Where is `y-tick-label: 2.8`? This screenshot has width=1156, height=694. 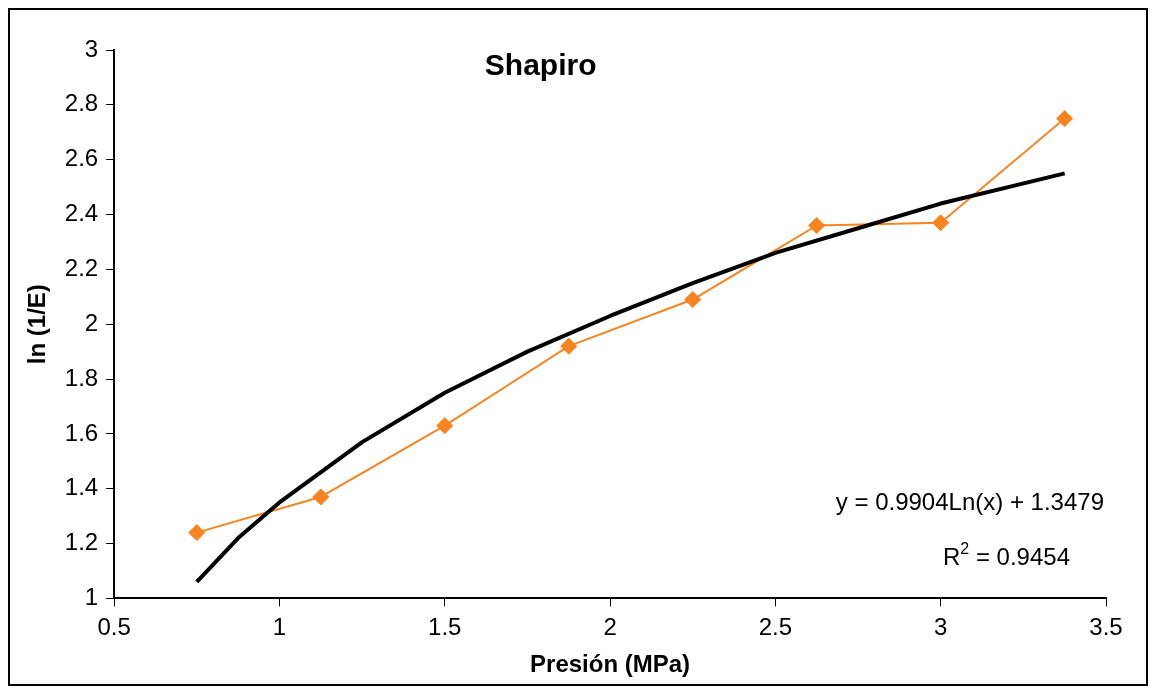 y-tick-label: 2.8 is located at coordinates (81, 103).